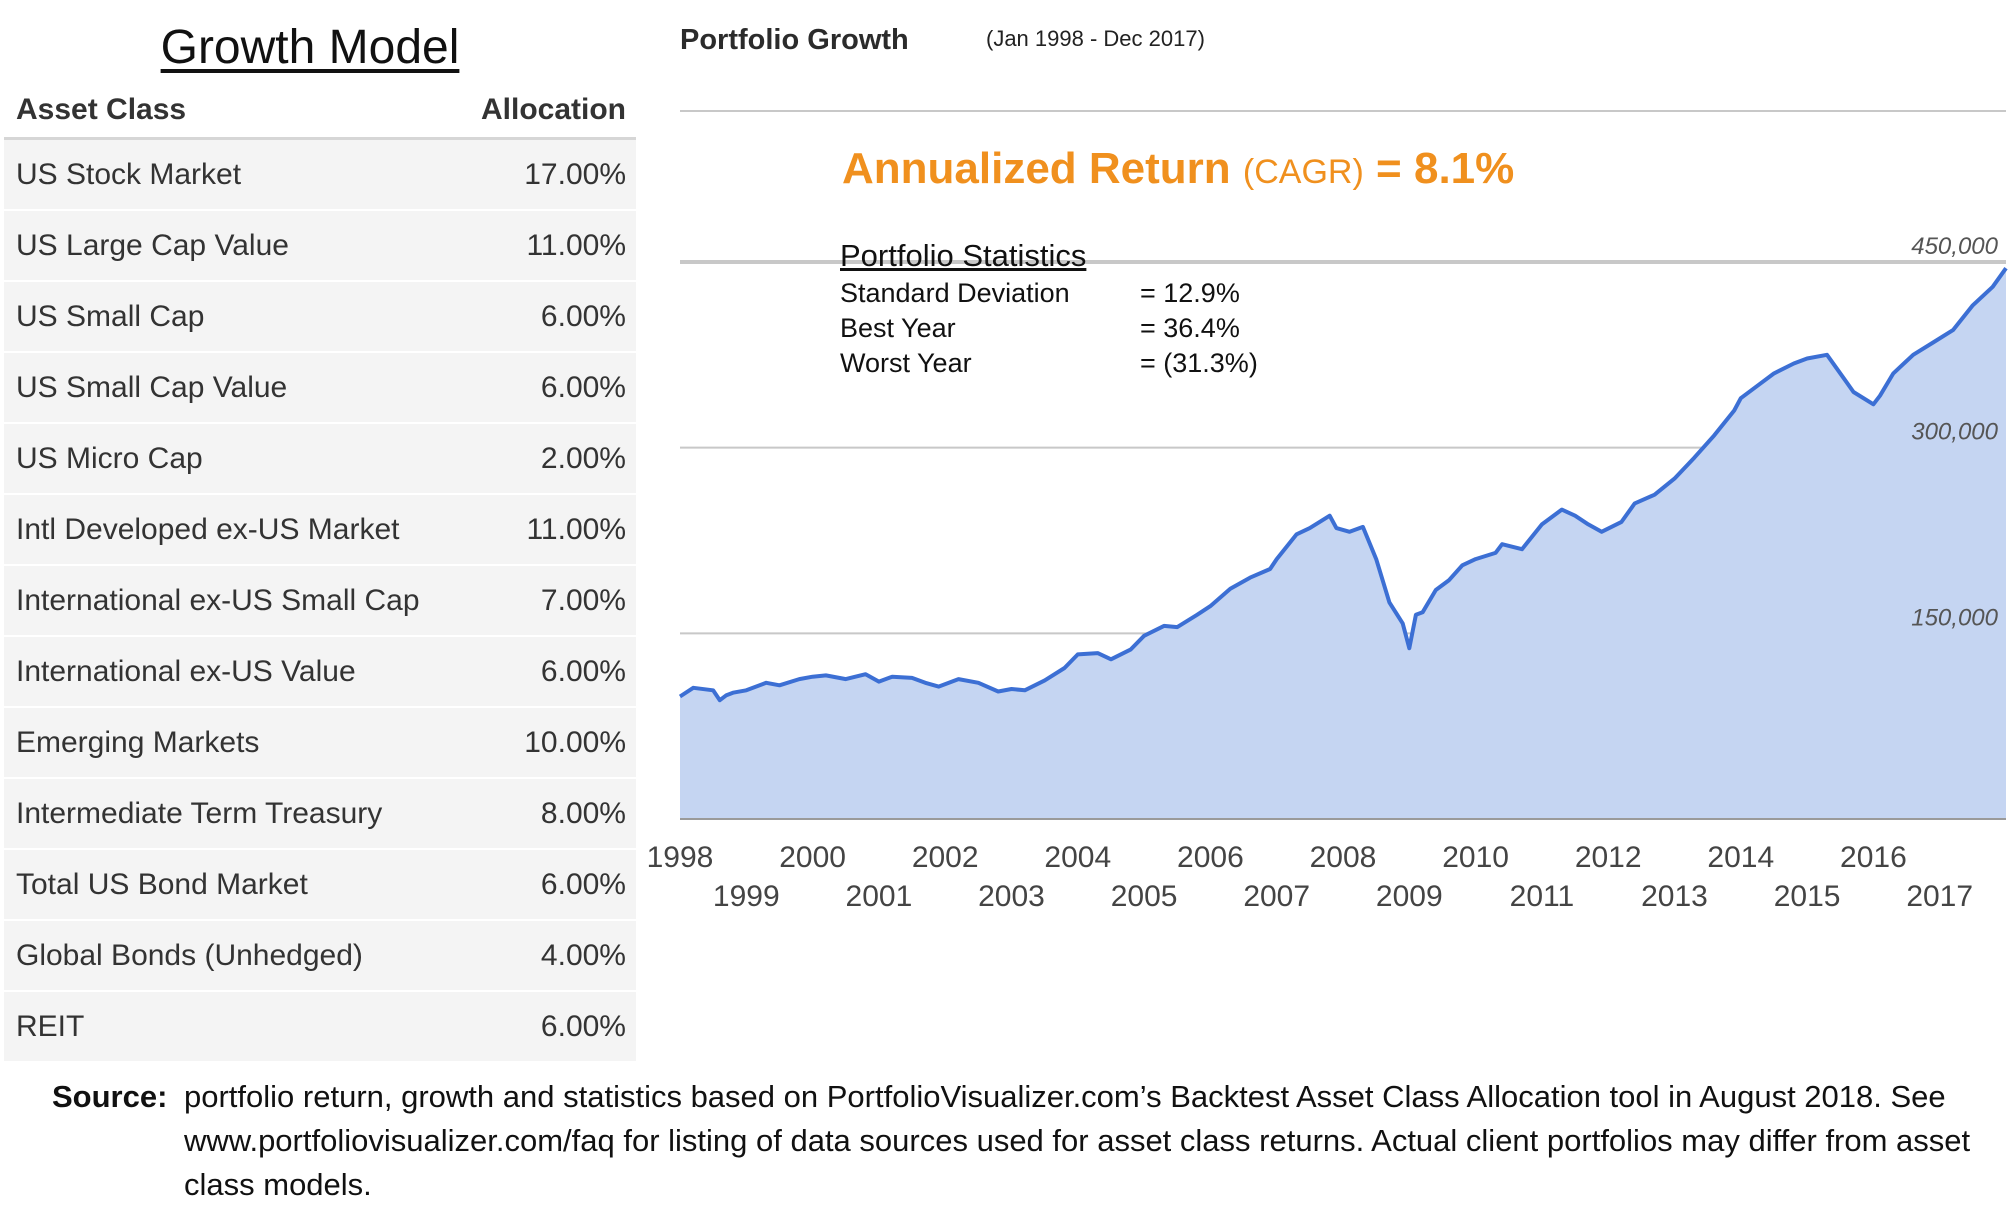 The width and height of the screenshot is (2010, 1207). What do you see at coordinates (1303, 172) in the screenshot?
I see `cagr-paren: (CAGR)` at bounding box center [1303, 172].